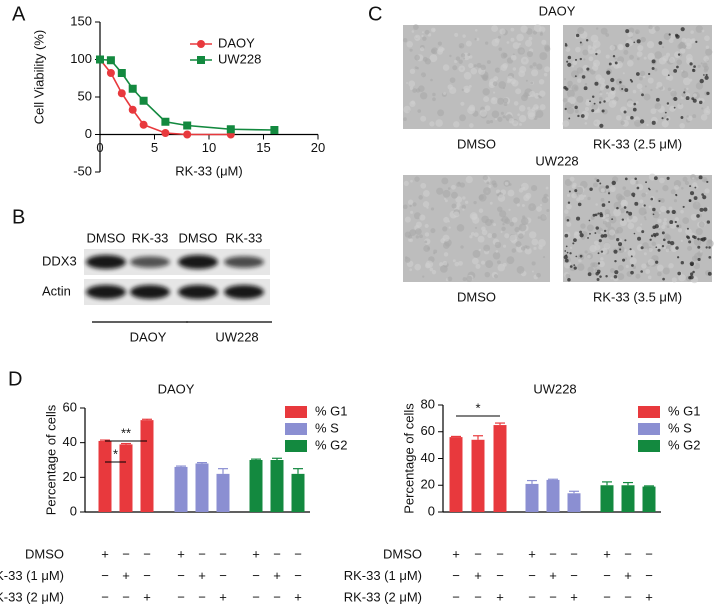 This screenshot has width=717, height=607. I want to click on treatment-label: RK-33 (2 μM), so click(383, 596).